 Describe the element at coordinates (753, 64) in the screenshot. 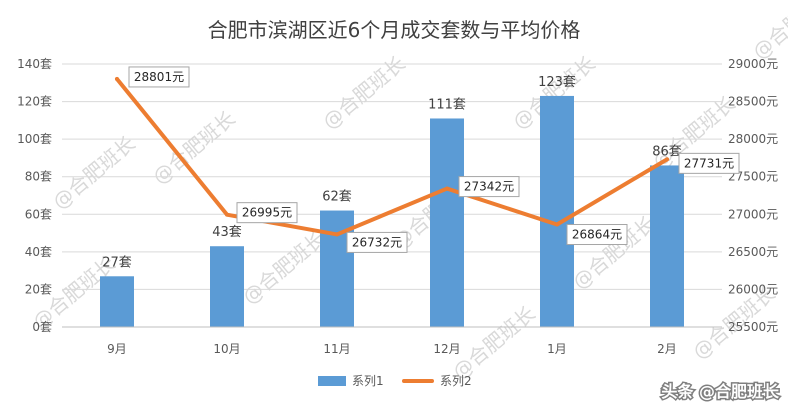

I see `right-tick-label: 29000元` at that location.